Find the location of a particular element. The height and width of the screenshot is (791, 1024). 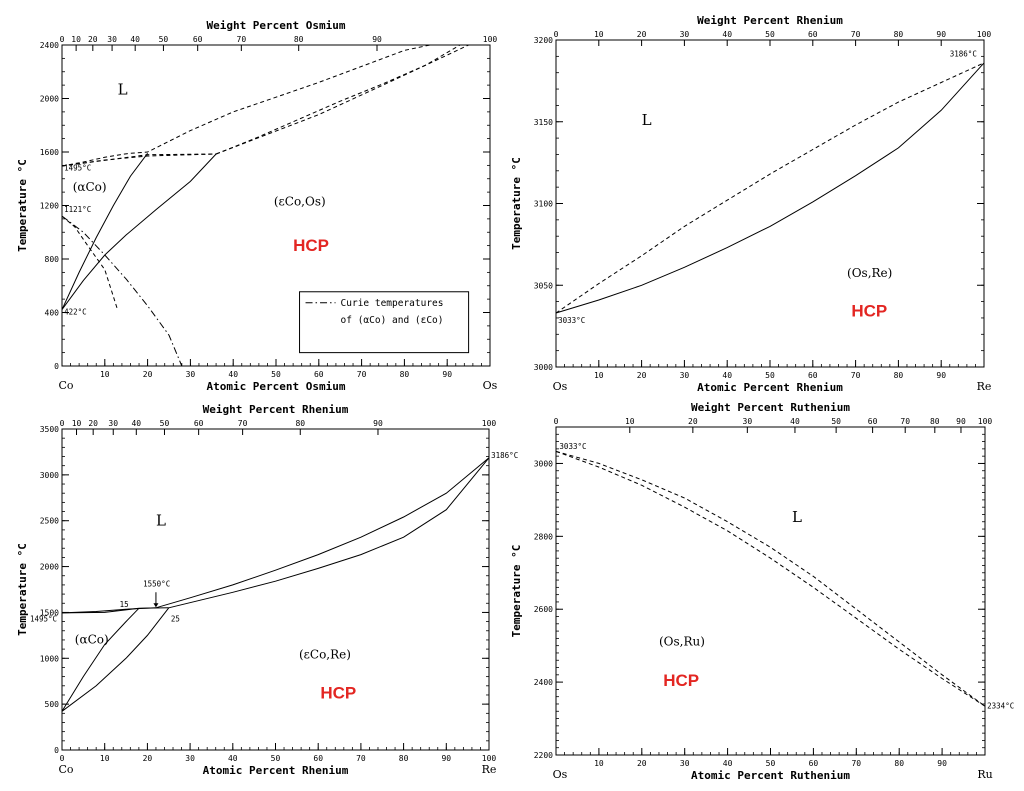

point-label: 15 is located at coordinates (124, 604).